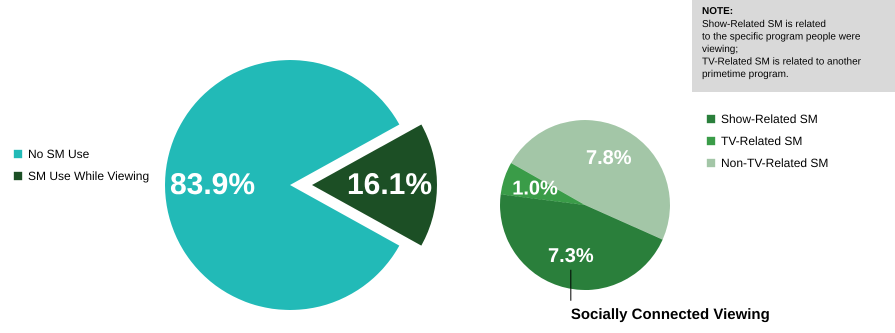 The image size is (895, 333). Describe the element at coordinates (769, 119) in the screenshot. I see `legend-label: Show-Related SM` at that location.